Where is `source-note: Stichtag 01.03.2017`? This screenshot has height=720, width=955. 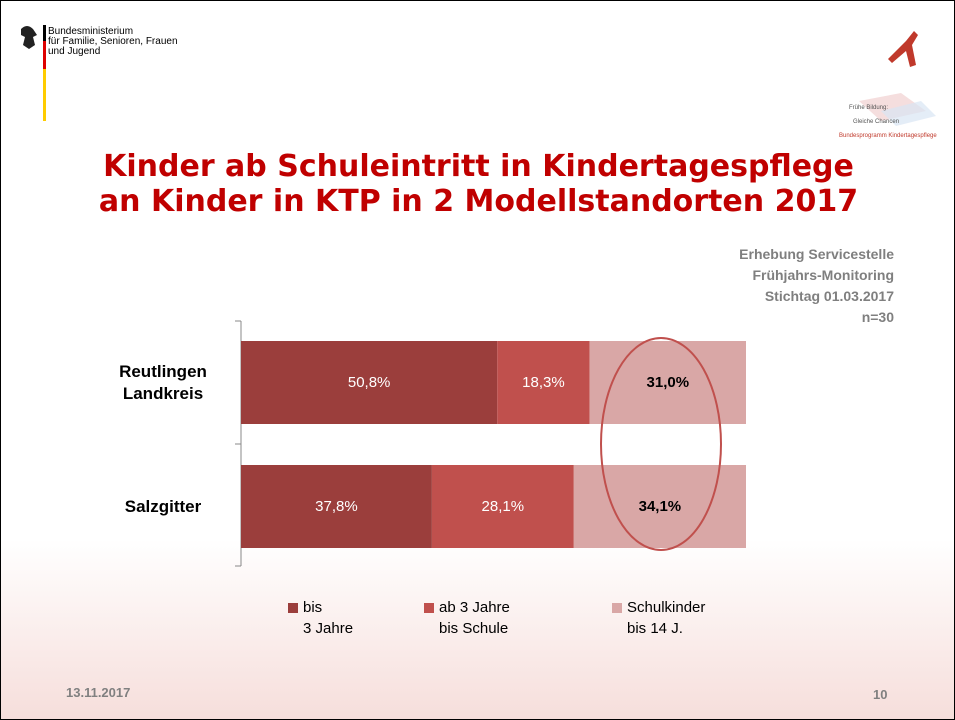 source-note: Stichtag 01.03.2017 is located at coordinates (829, 296).